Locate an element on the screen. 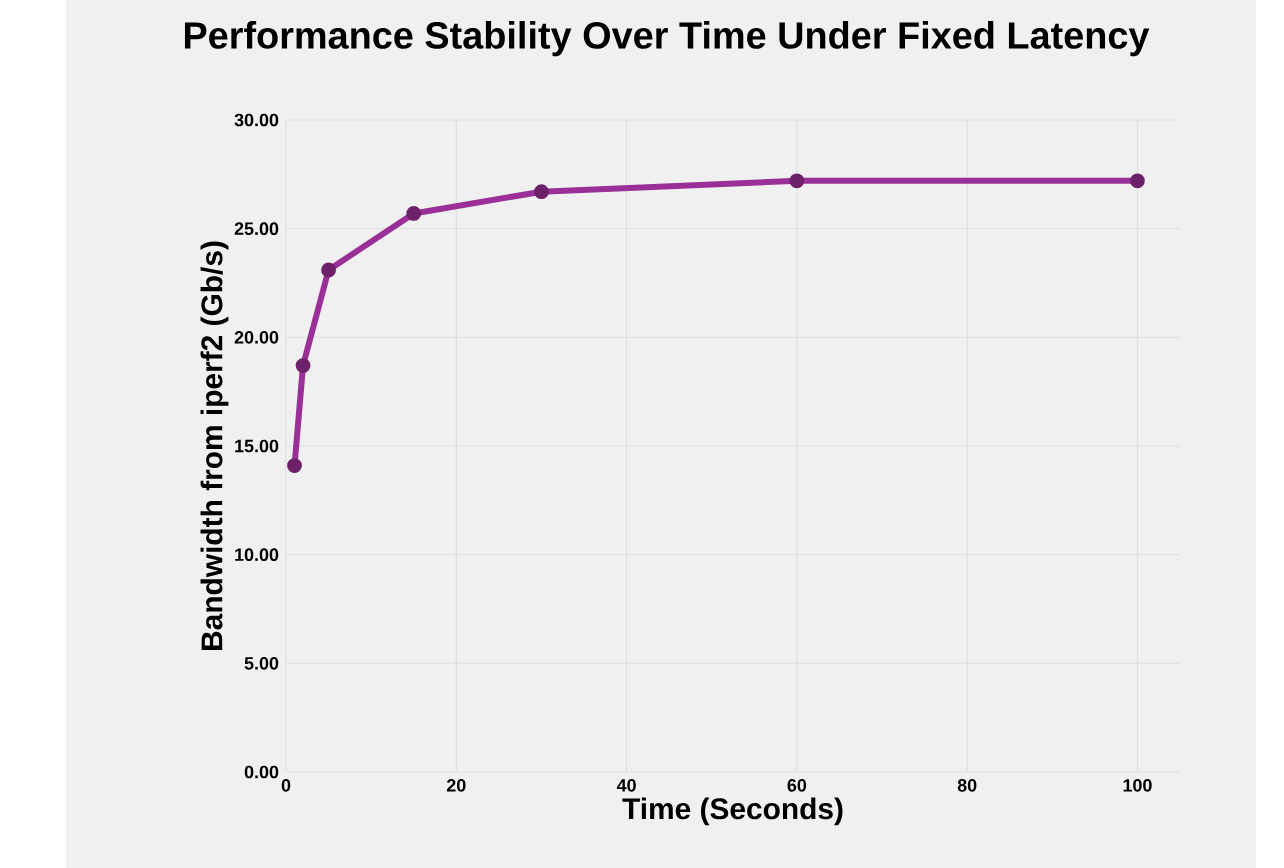  x-axis-title: Time (Seconds) is located at coordinates (732, 811).